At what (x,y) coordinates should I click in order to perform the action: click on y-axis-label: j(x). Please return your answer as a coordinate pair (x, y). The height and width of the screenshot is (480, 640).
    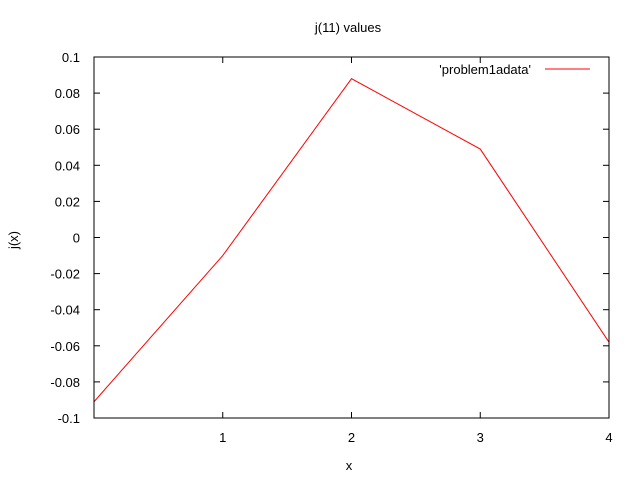
    Looking at the image, I should click on (13, 240).